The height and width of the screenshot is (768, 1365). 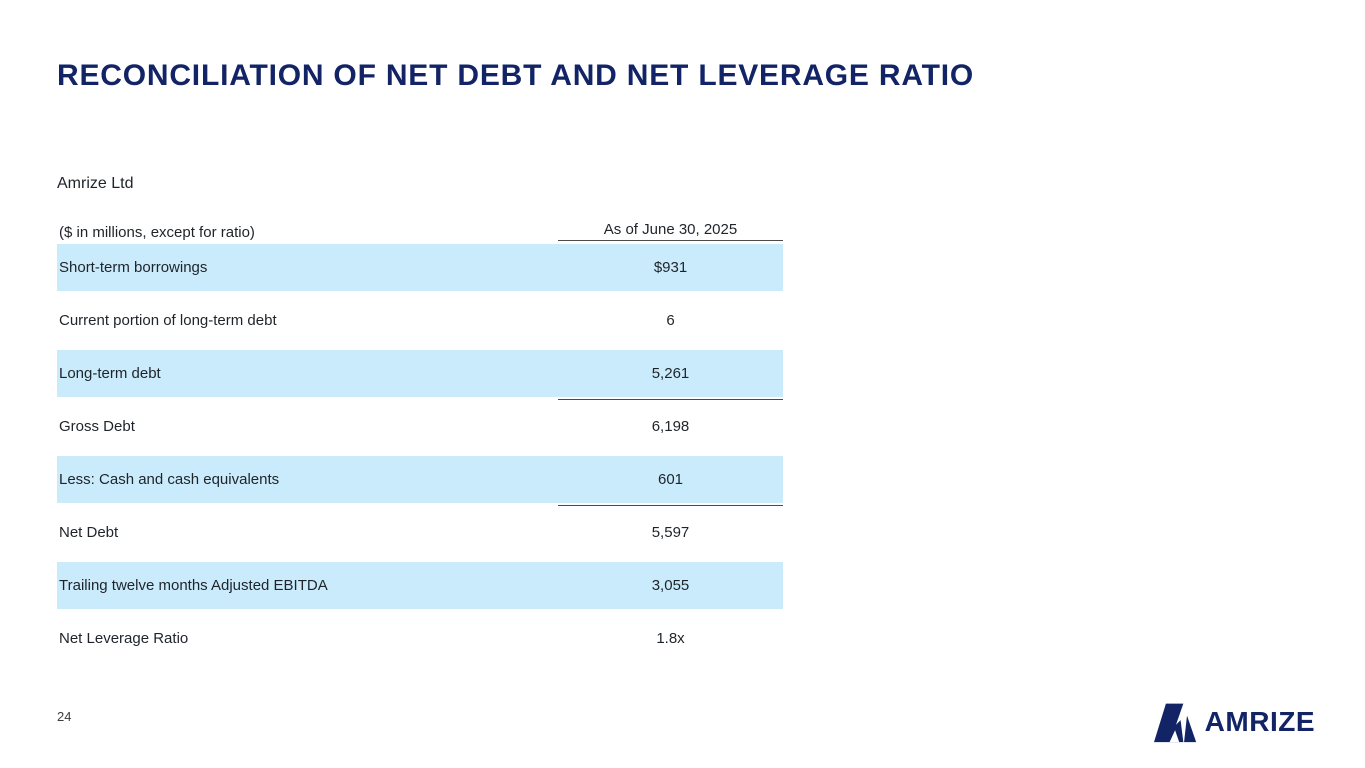 I want to click on row-label: Less: Cash and cash equivalents, so click(x=169, y=479).